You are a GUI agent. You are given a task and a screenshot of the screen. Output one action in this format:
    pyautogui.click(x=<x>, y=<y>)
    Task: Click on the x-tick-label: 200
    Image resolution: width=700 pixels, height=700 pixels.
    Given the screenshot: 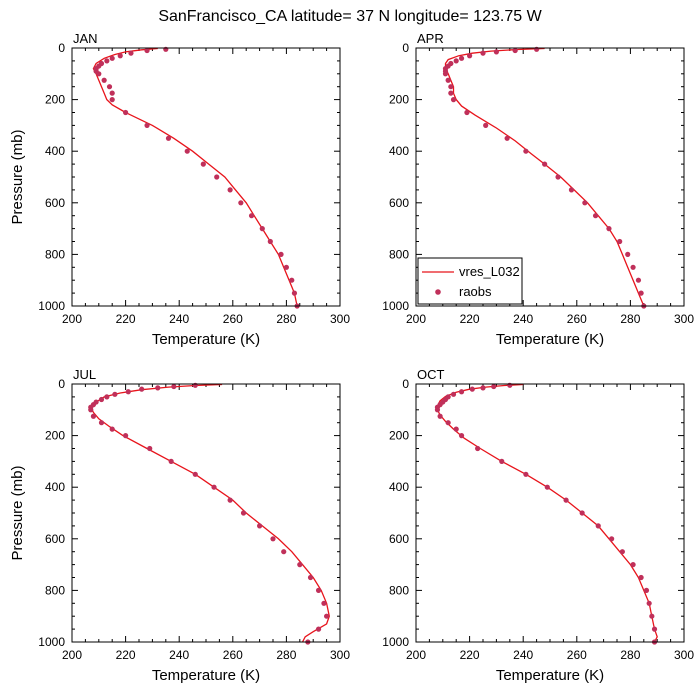 What is the action you would take?
    pyautogui.click(x=72, y=655)
    